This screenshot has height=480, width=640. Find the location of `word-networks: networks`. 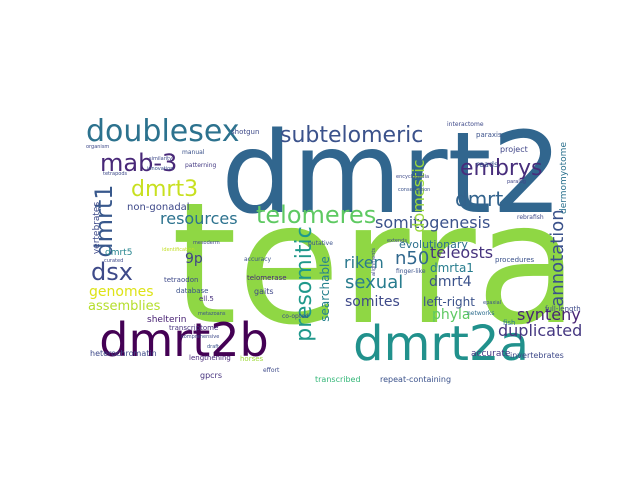

word-networks: networks is located at coordinates (481, 313).